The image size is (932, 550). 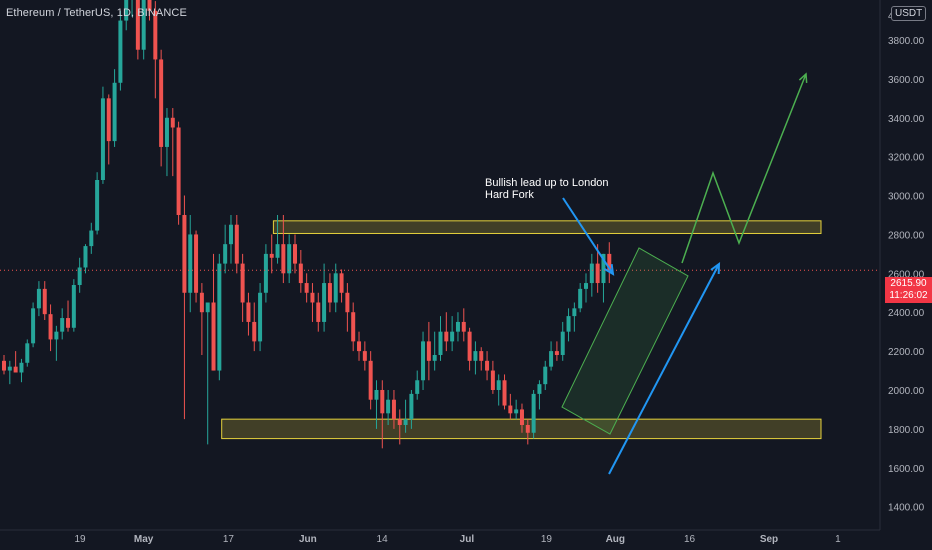 I want to click on y-tick-label: 3400.00, so click(x=906, y=119).